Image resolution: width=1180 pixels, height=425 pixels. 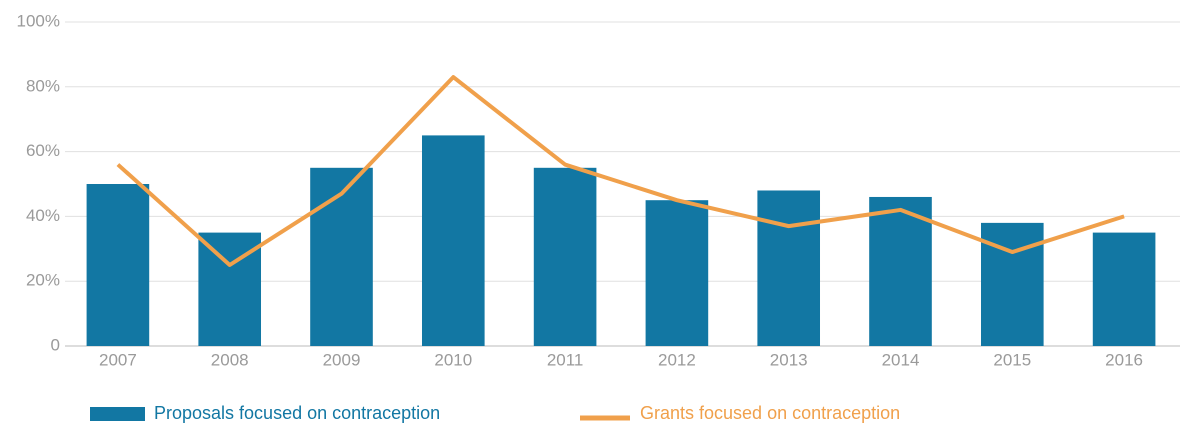 What do you see at coordinates (118, 359) in the screenshot?
I see `x-tick-label: 2007` at bounding box center [118, 359].